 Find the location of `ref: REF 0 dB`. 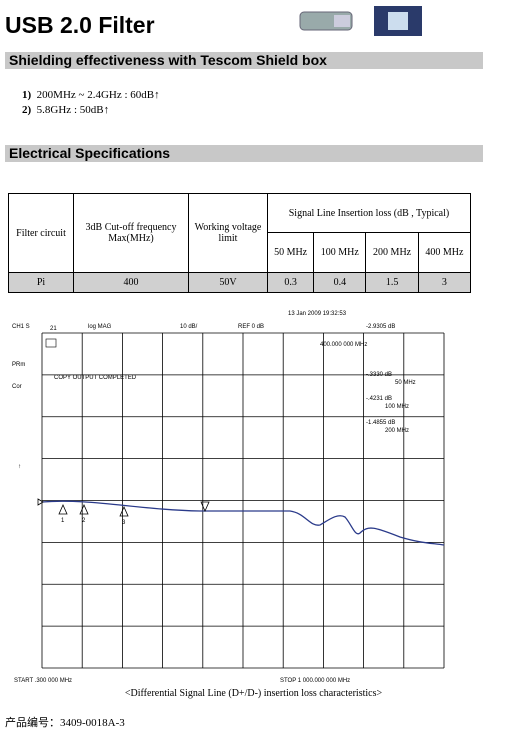

ref: REF 0 dB is located at coordinates (251, 327).